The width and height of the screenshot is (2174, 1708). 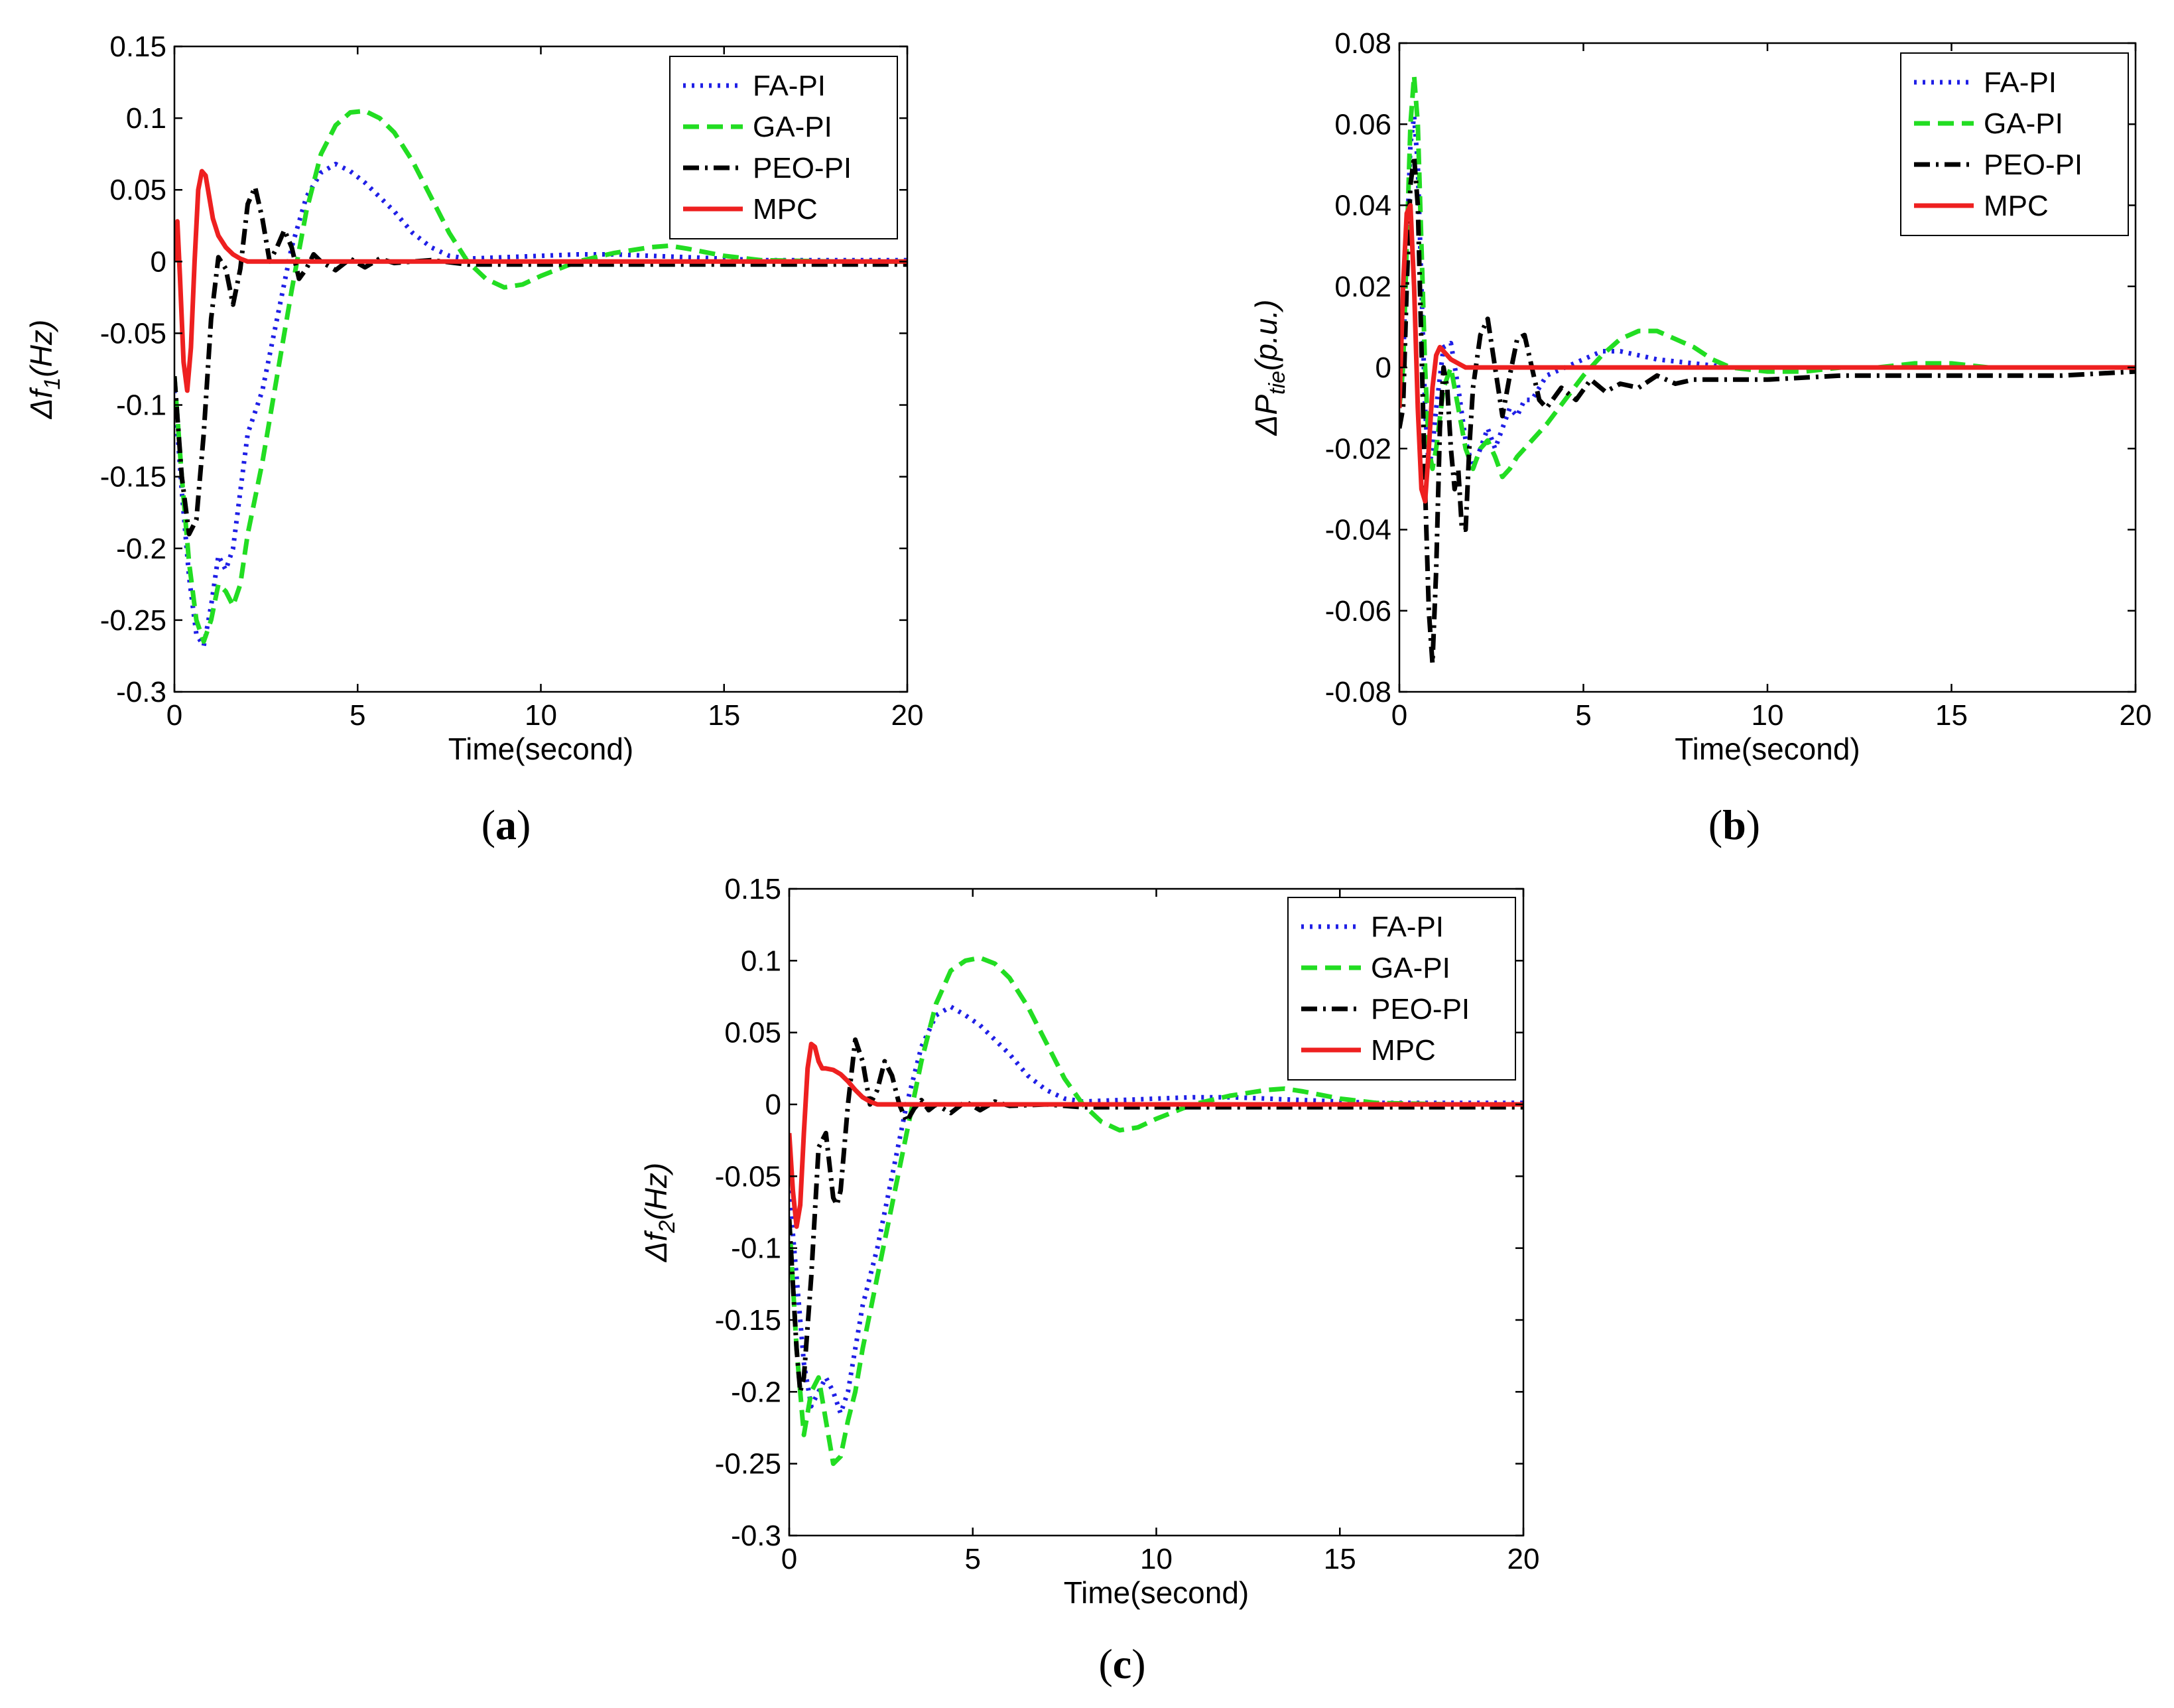 What do you see at coordinates (1362, 206) in the screenshot?
I see `y-tick-label: 0.04` at bounding box center [1362, 206].